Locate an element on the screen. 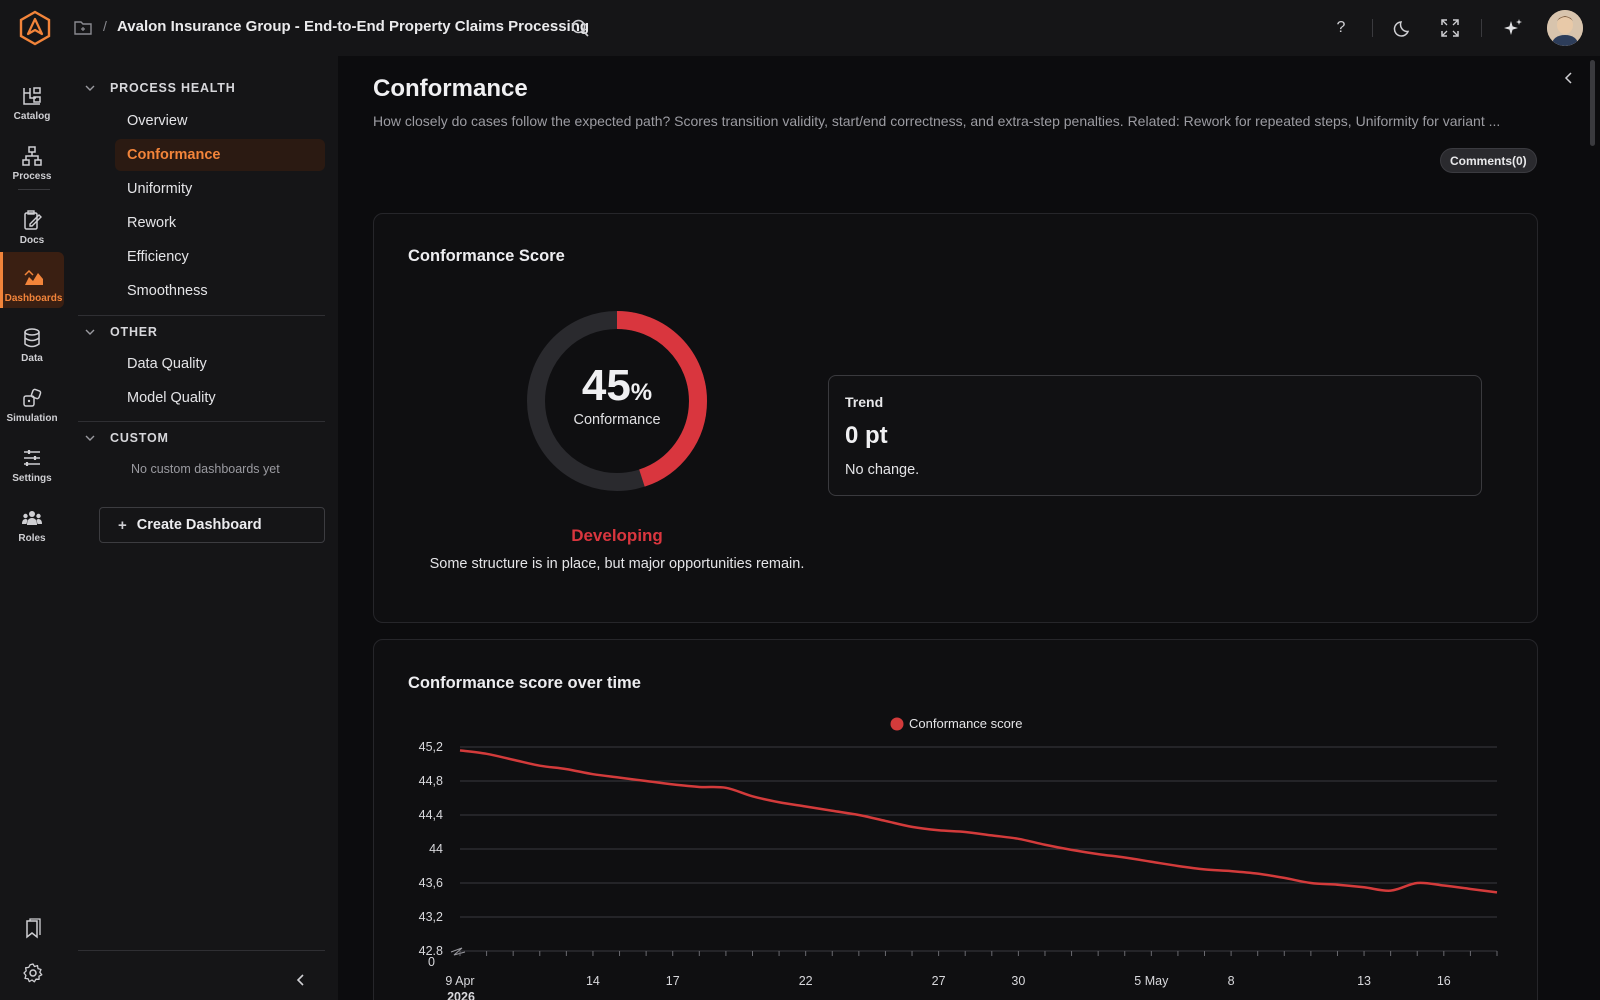  process-icon is located at coordinates (32, 156).